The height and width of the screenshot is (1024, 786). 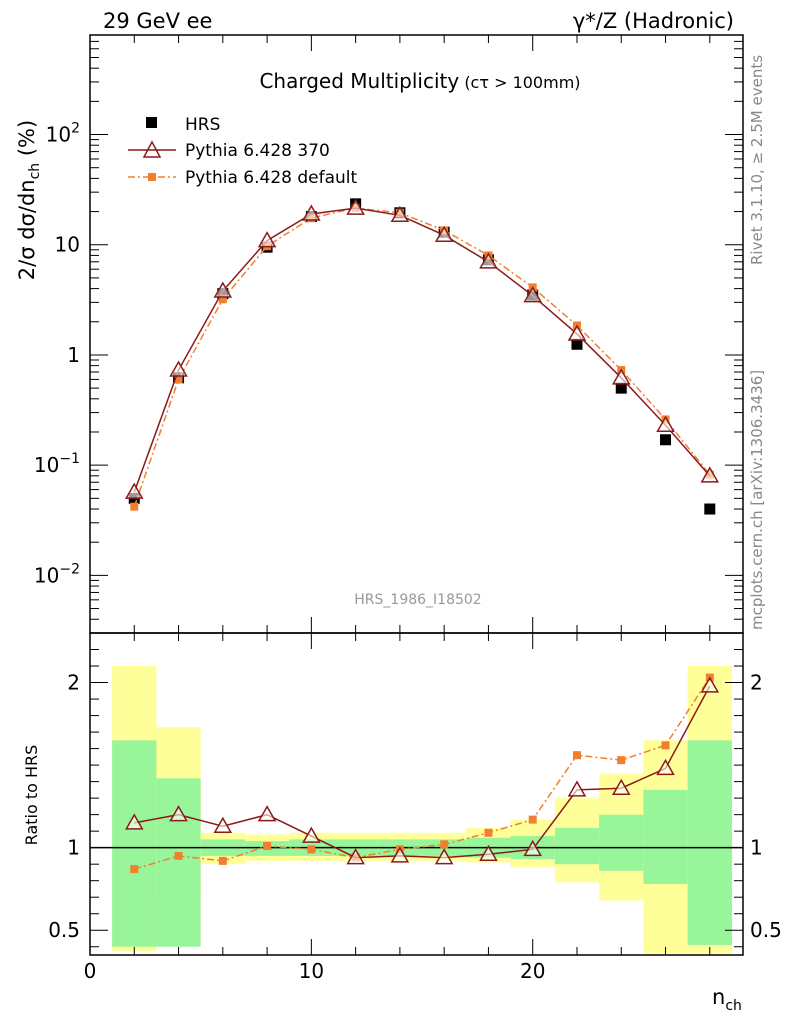 I want to click on y-tick-label: 10⁻², so click(x=57, y=574).